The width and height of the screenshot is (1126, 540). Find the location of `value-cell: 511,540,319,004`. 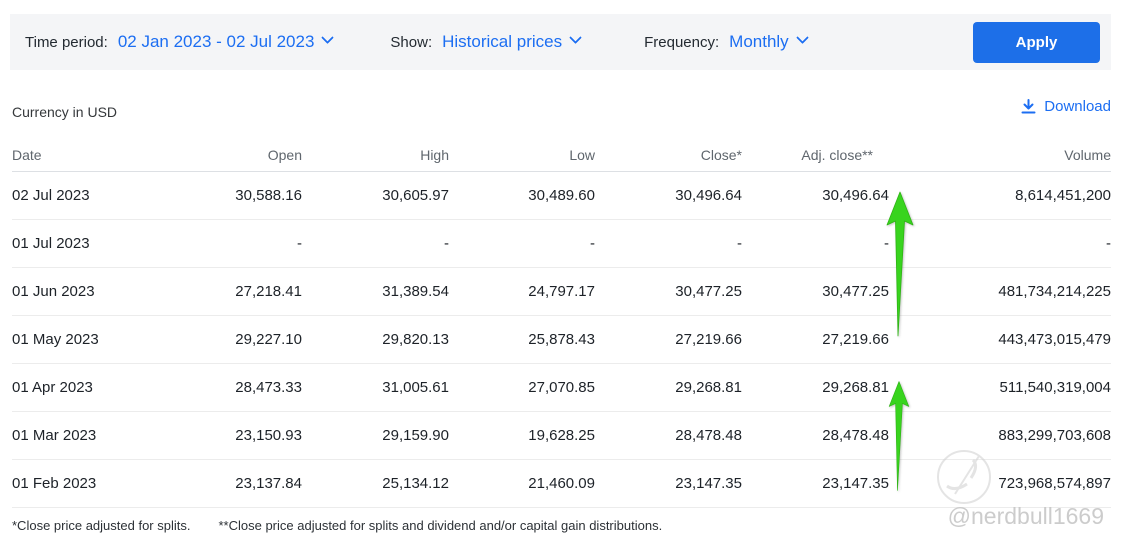

value-cell: 511,540,319,004 is located at coordinates (1000, 387).